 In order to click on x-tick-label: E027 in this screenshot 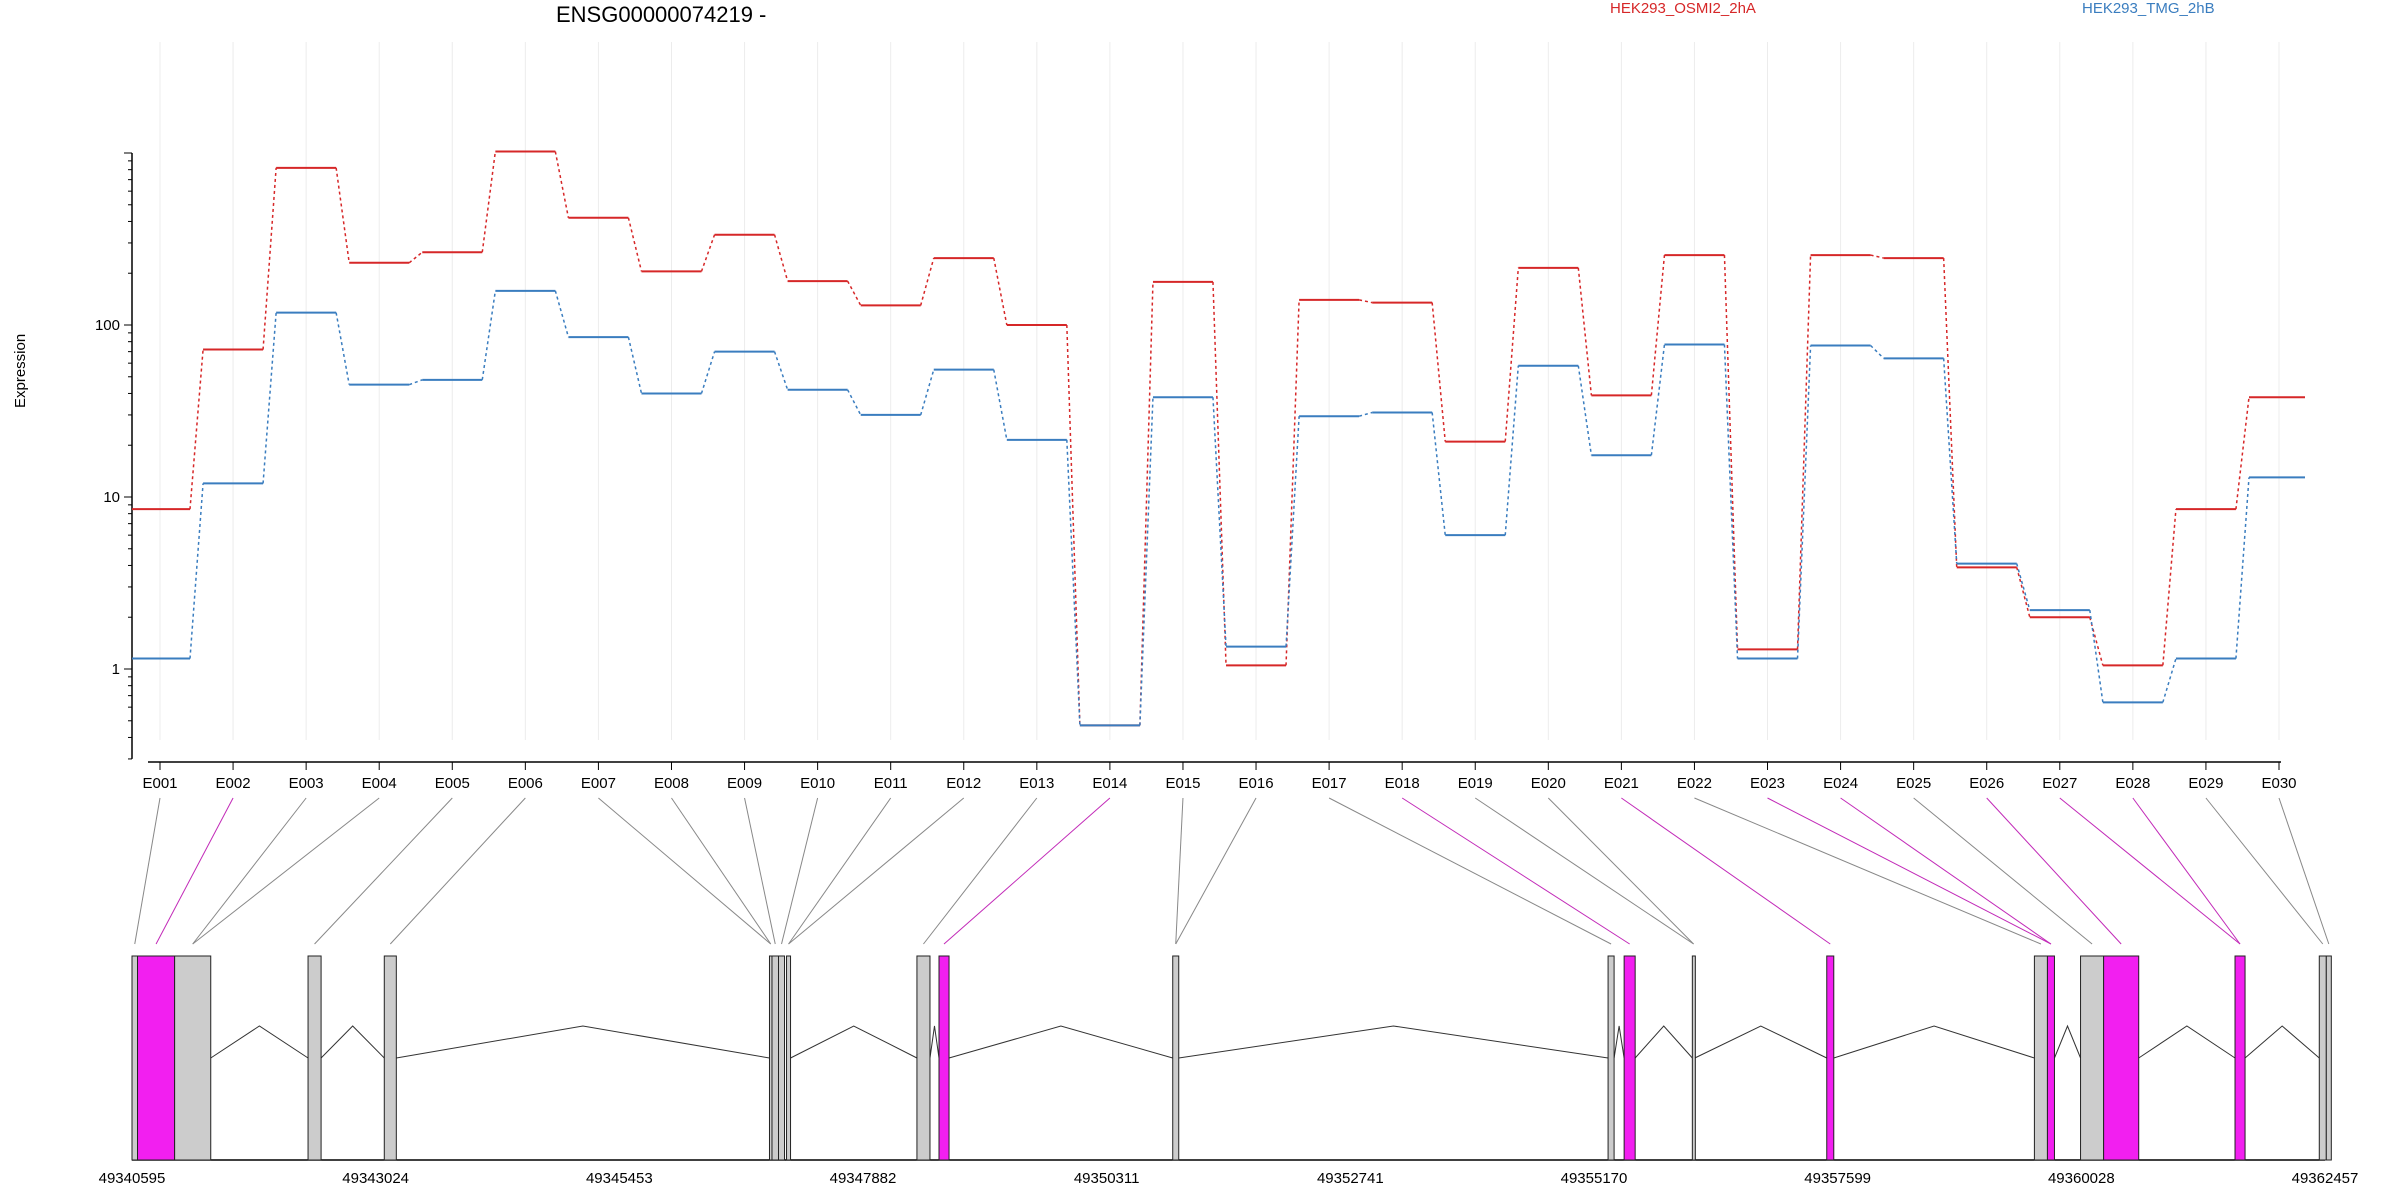, I will do `click(2059, 783)`.